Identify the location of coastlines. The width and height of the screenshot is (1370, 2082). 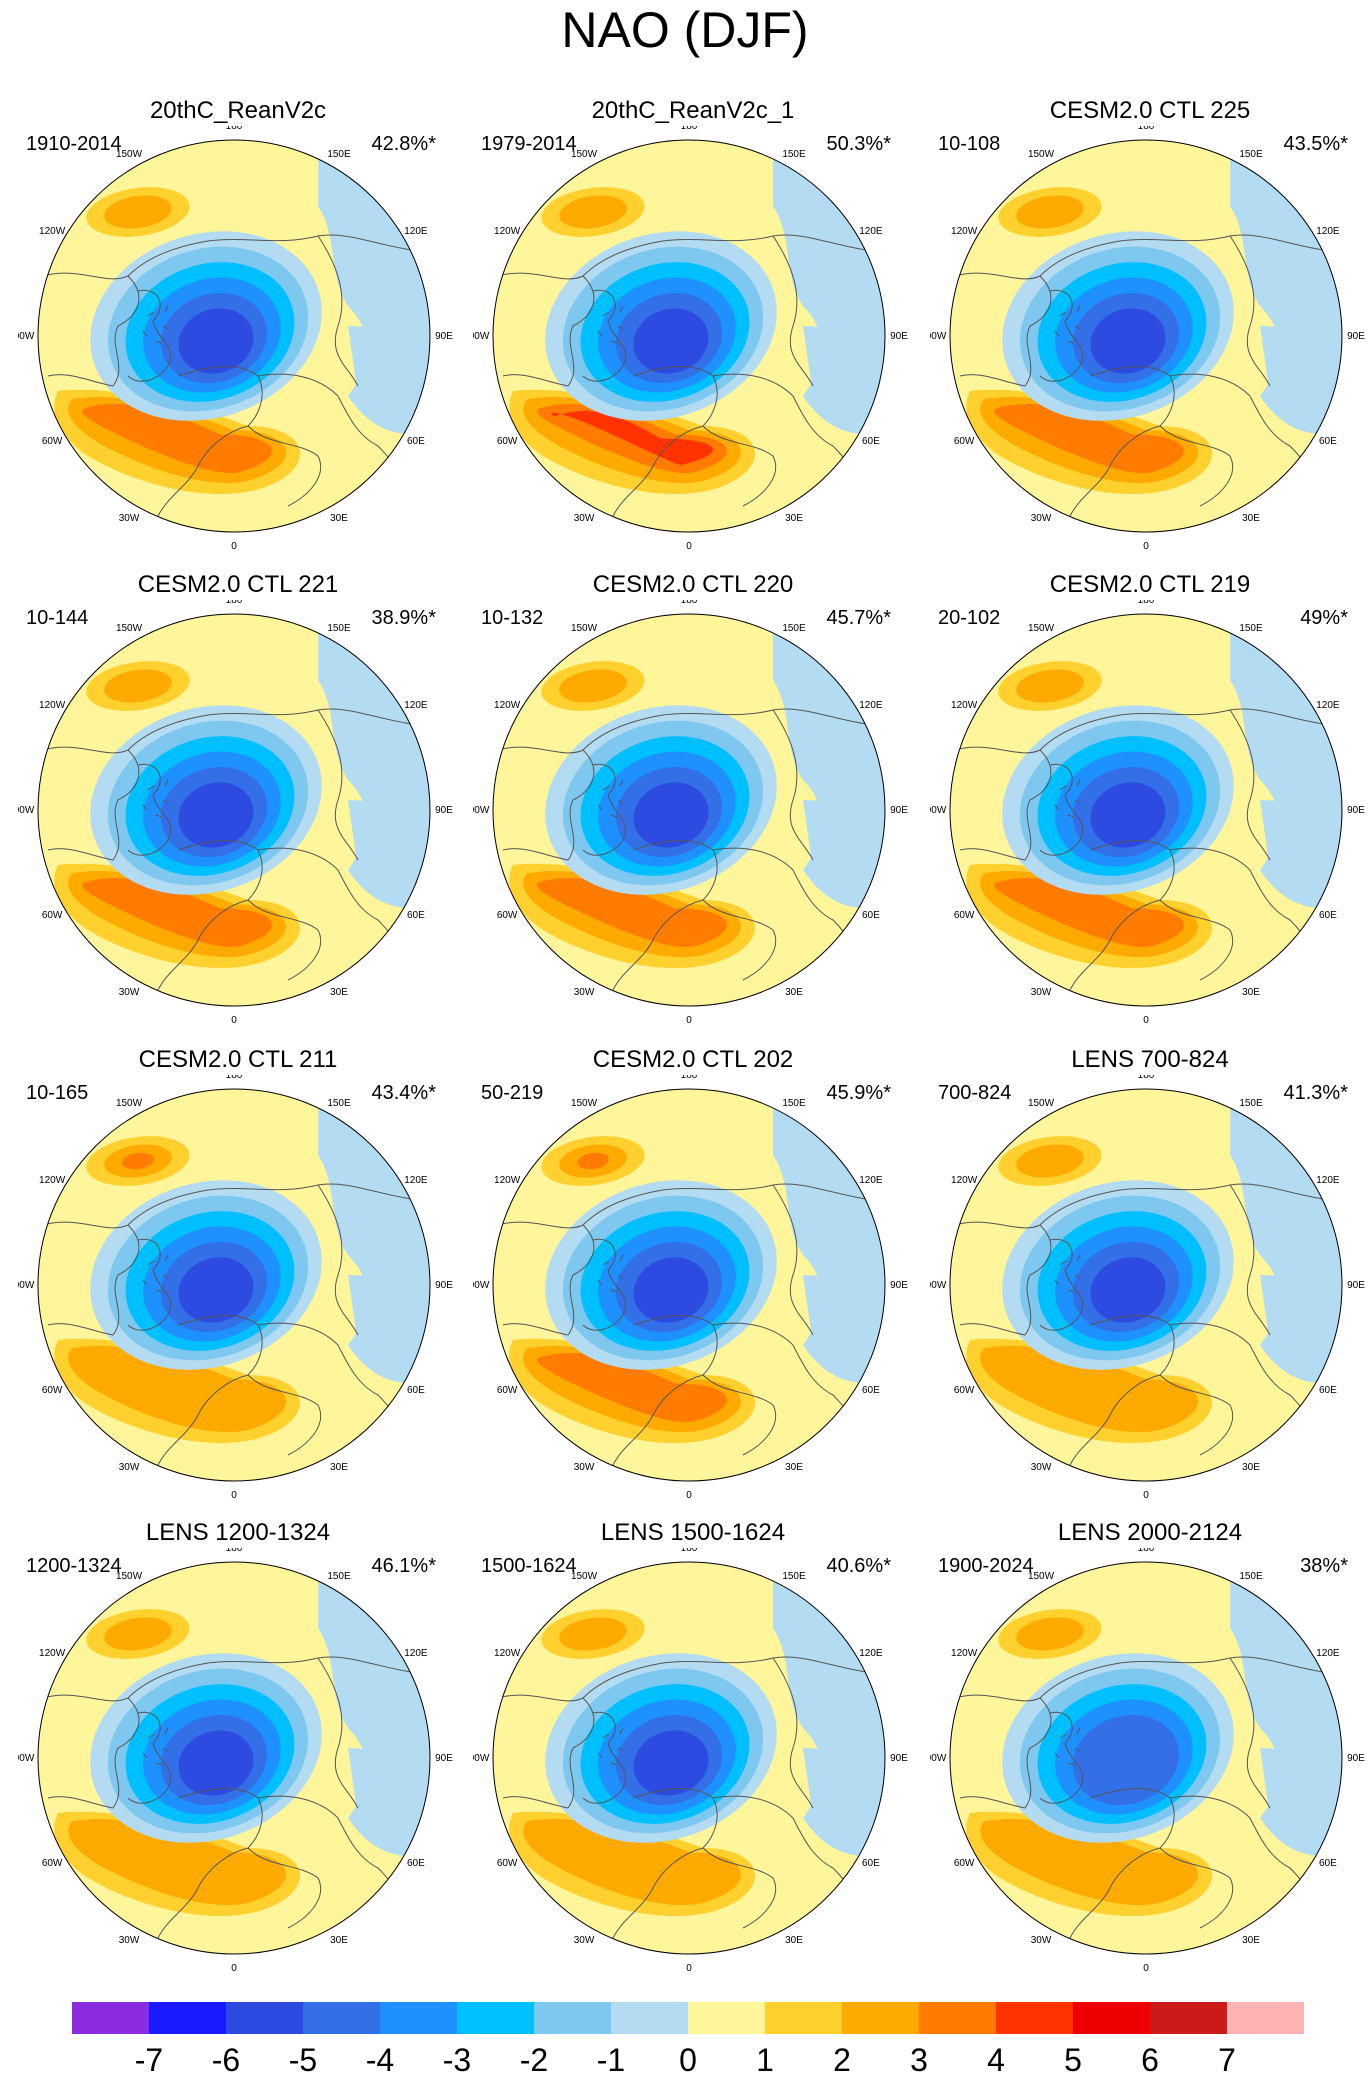
(1142, 1324).